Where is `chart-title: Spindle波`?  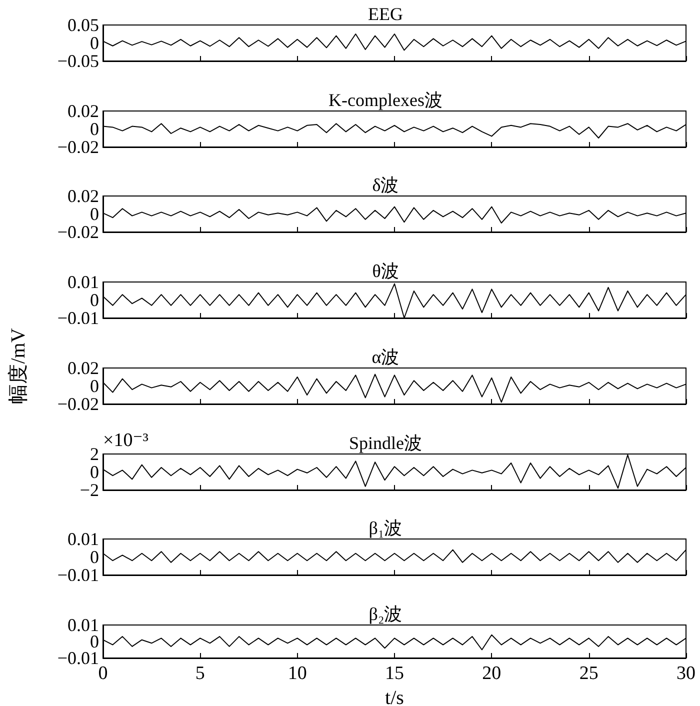 chart-title: Spindle波 is located at coordinates (385, 442).